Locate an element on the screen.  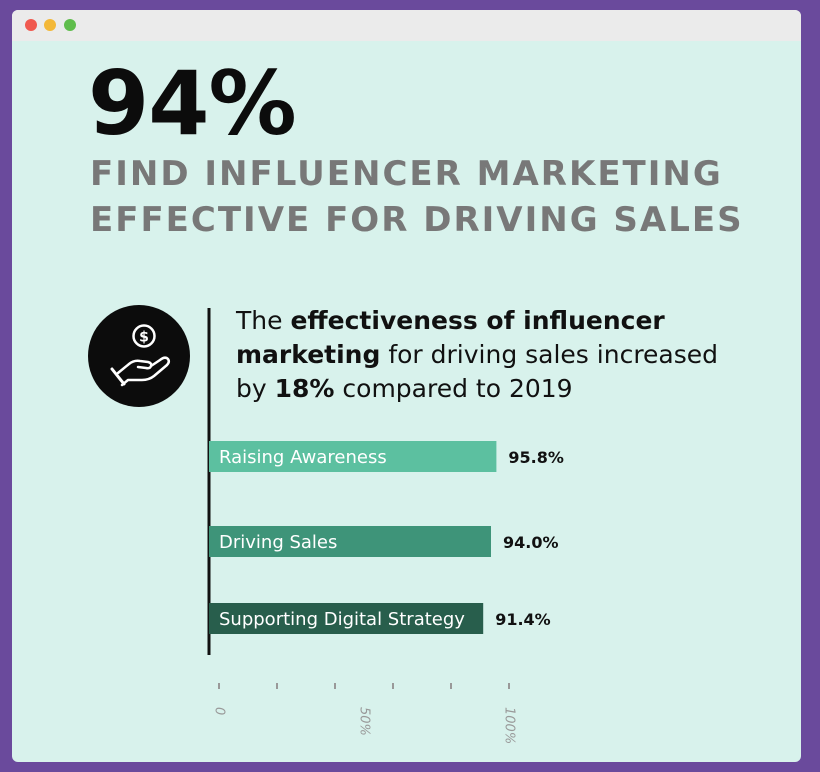
description-bold-1: effectiveness of influencer marketing is located at coordinates (450, 337).